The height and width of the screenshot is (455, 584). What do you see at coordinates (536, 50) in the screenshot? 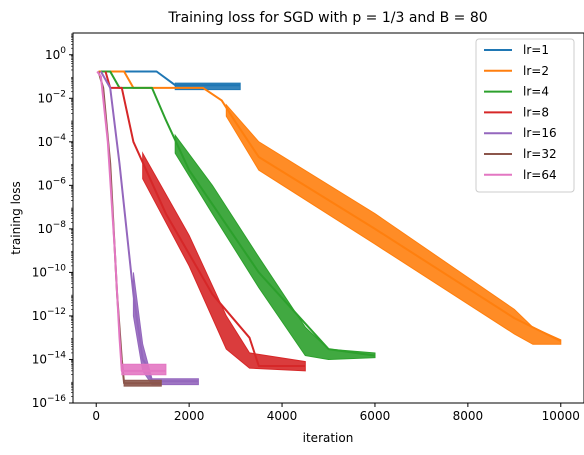
I see `legend-label: lr=1` at bounding box center [536, 50].